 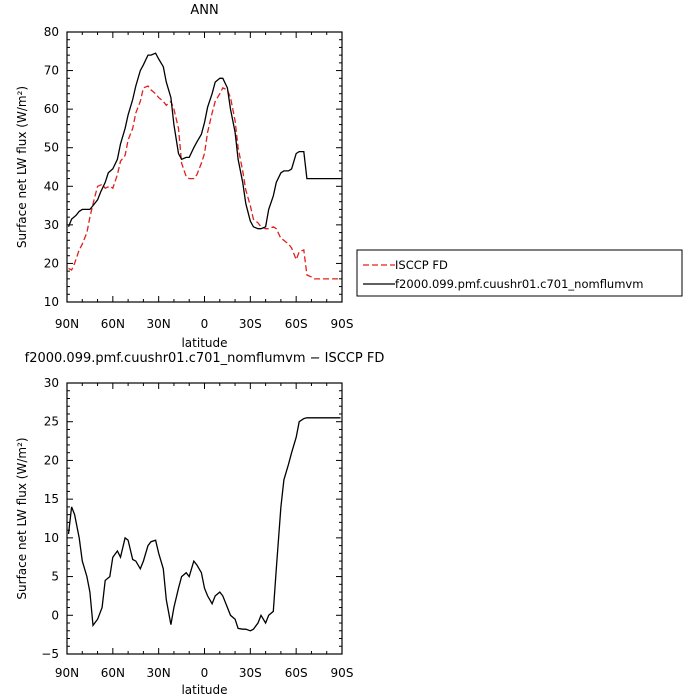 What do you see at coordinates (51, 109) in the screenshot?
I see `y-tick-label: 60` at bounding box center [51, 109].